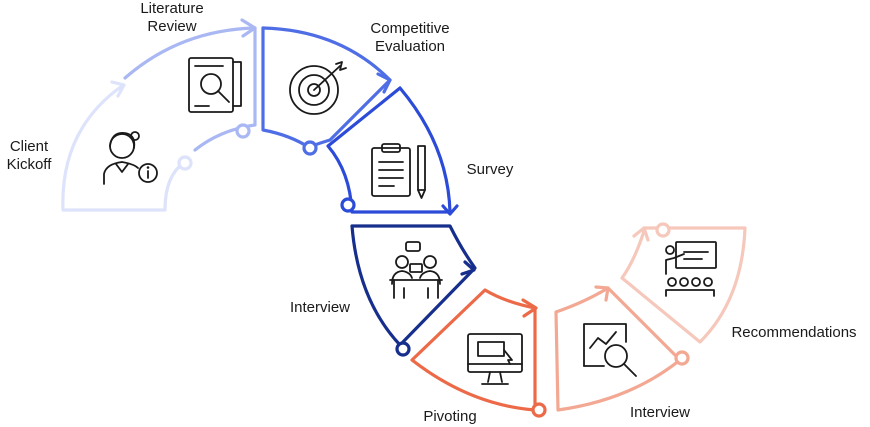 This screenshot has width=870, height=427. I want to click on label-pivoting: Pivoting, so click(450, 417).